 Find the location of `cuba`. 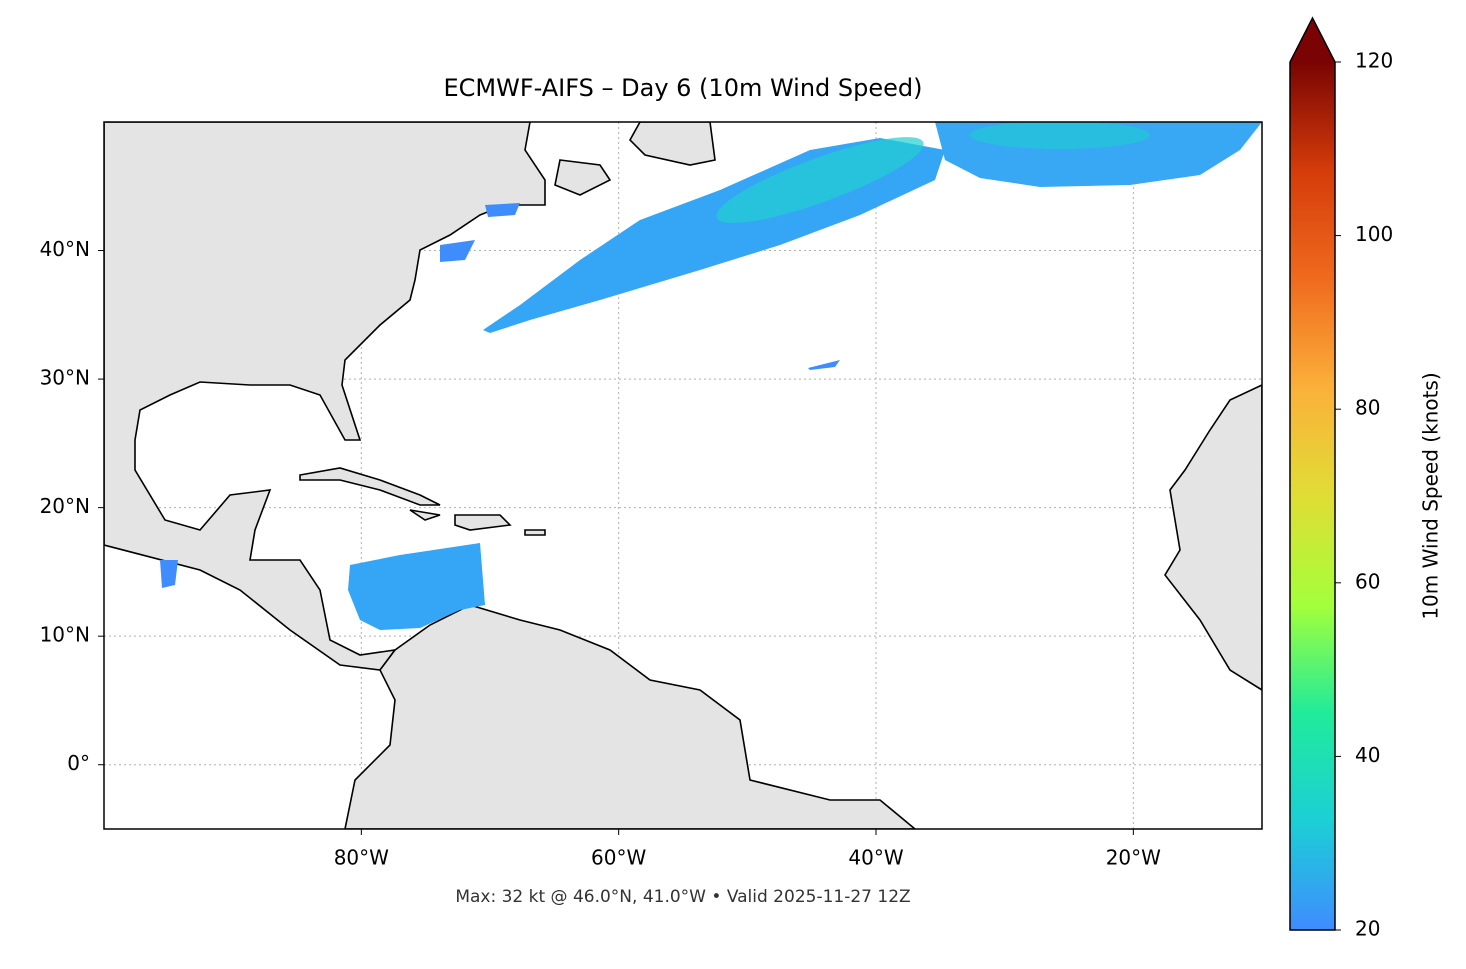

cuba is located at coordinates (370, 486).